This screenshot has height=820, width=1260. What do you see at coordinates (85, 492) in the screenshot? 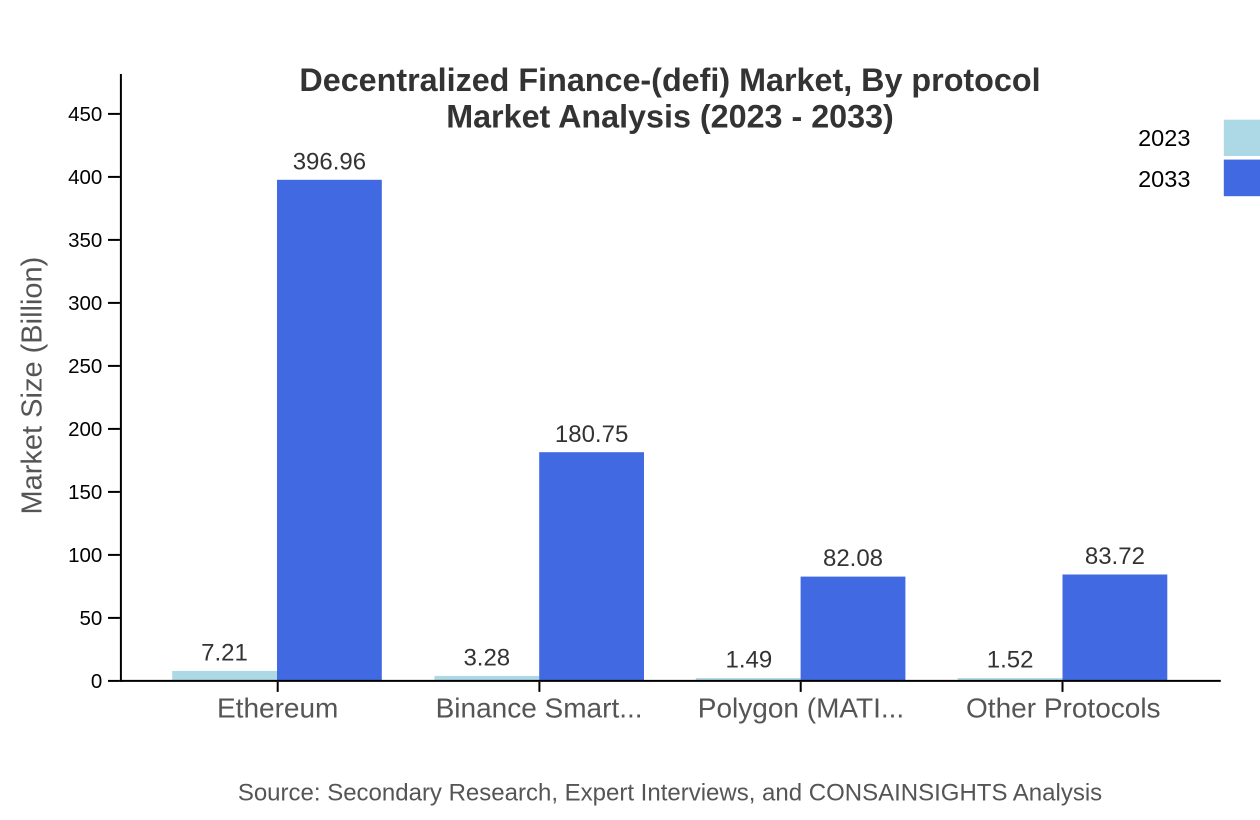
I see `svg-text: 150` at bounding box center [85, 492].